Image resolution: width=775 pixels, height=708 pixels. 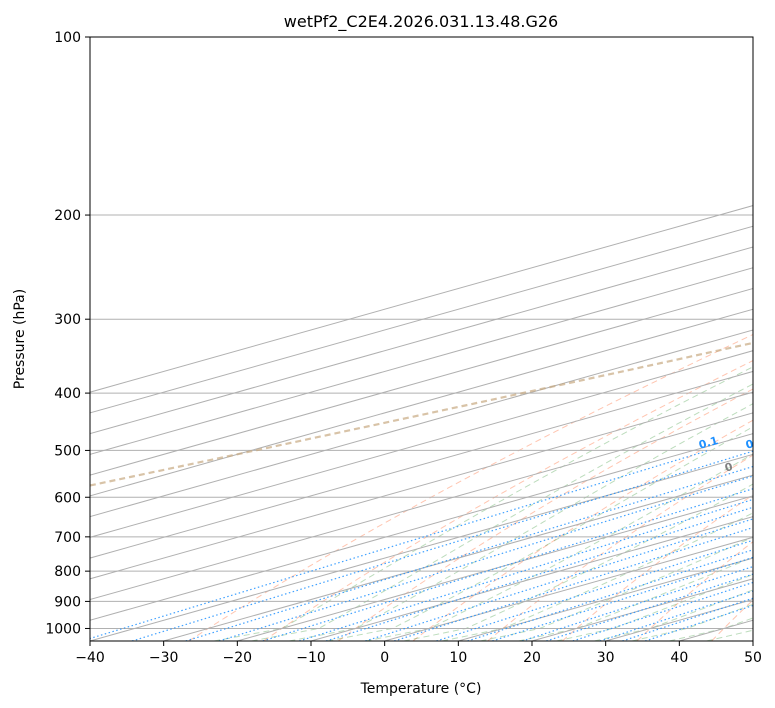 What do you see at coordinates (67, 498) in the screenshot?
I see `y-tick-label: 600` at bounding box center [67, 498].